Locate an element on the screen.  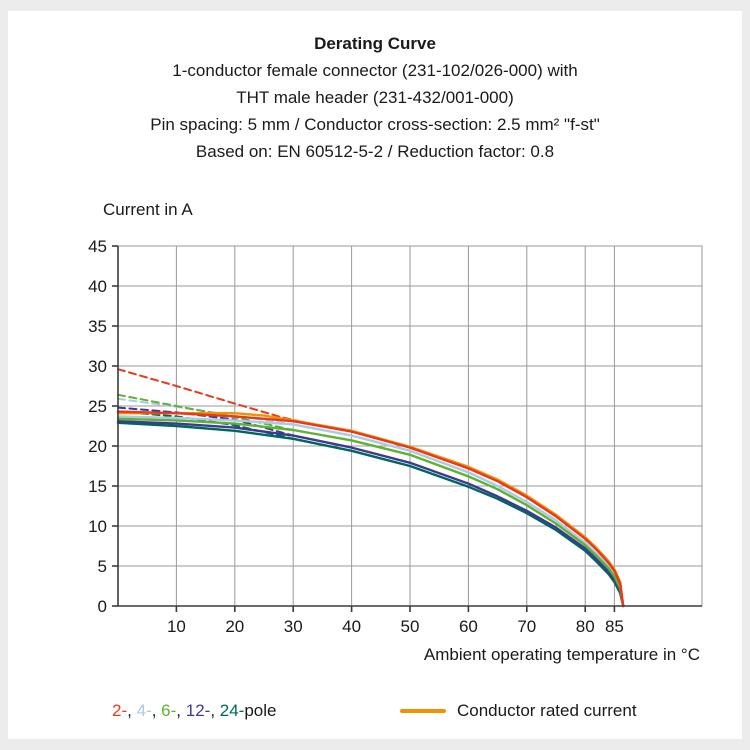
page-title: Derating Curve is located at coordinates (375, 43).